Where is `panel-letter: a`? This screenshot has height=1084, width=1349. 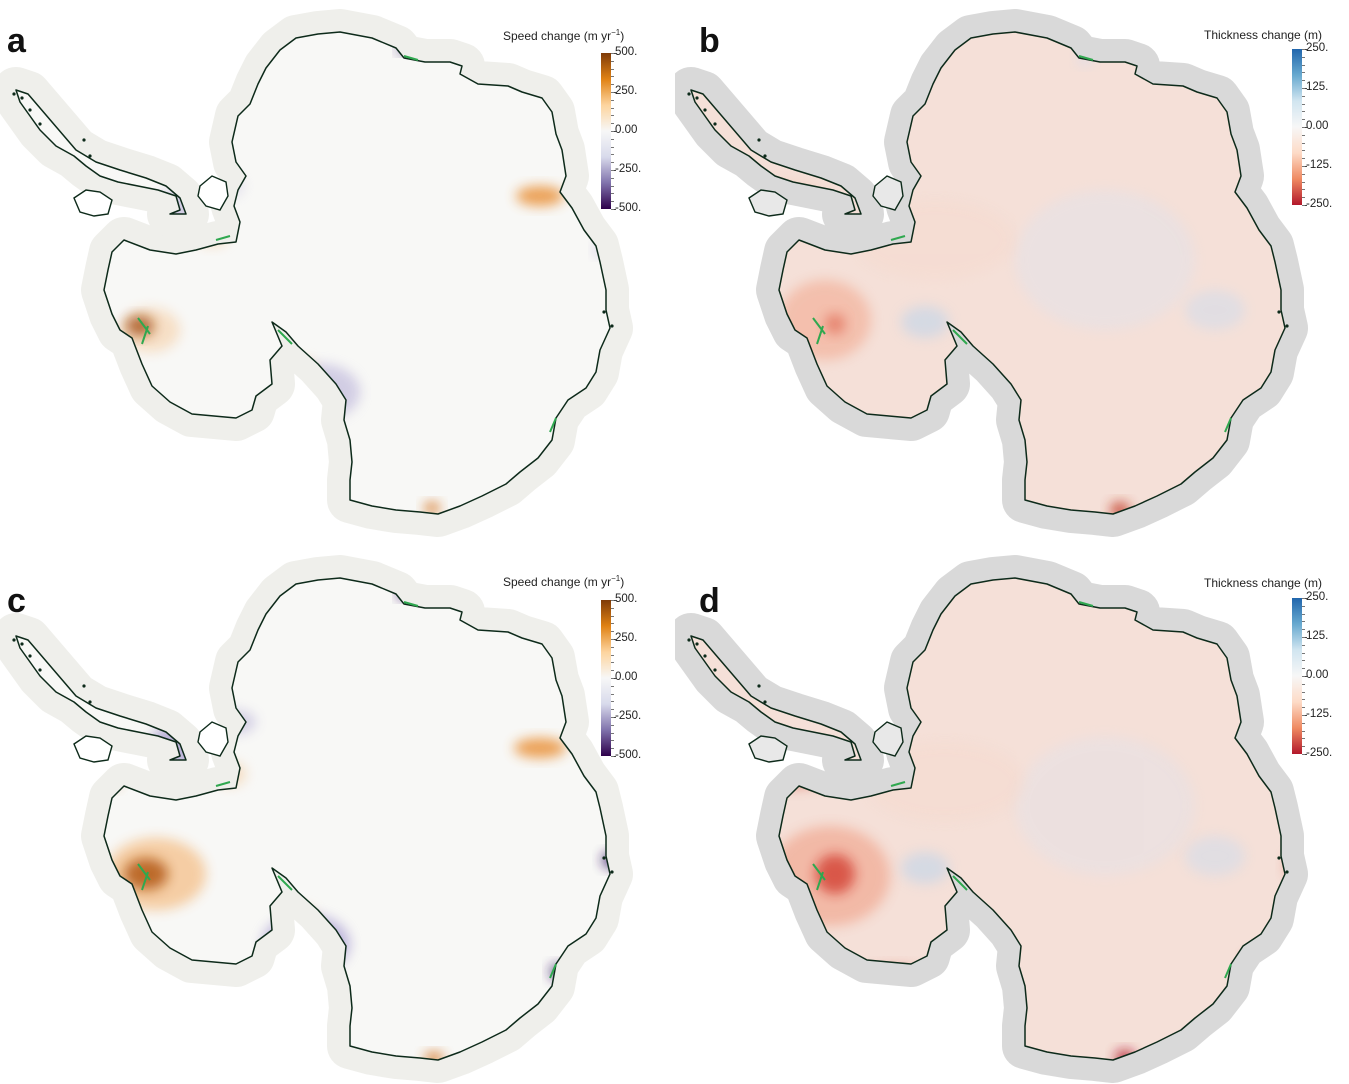
panel-letter: a is located at coordinates (16, 41).